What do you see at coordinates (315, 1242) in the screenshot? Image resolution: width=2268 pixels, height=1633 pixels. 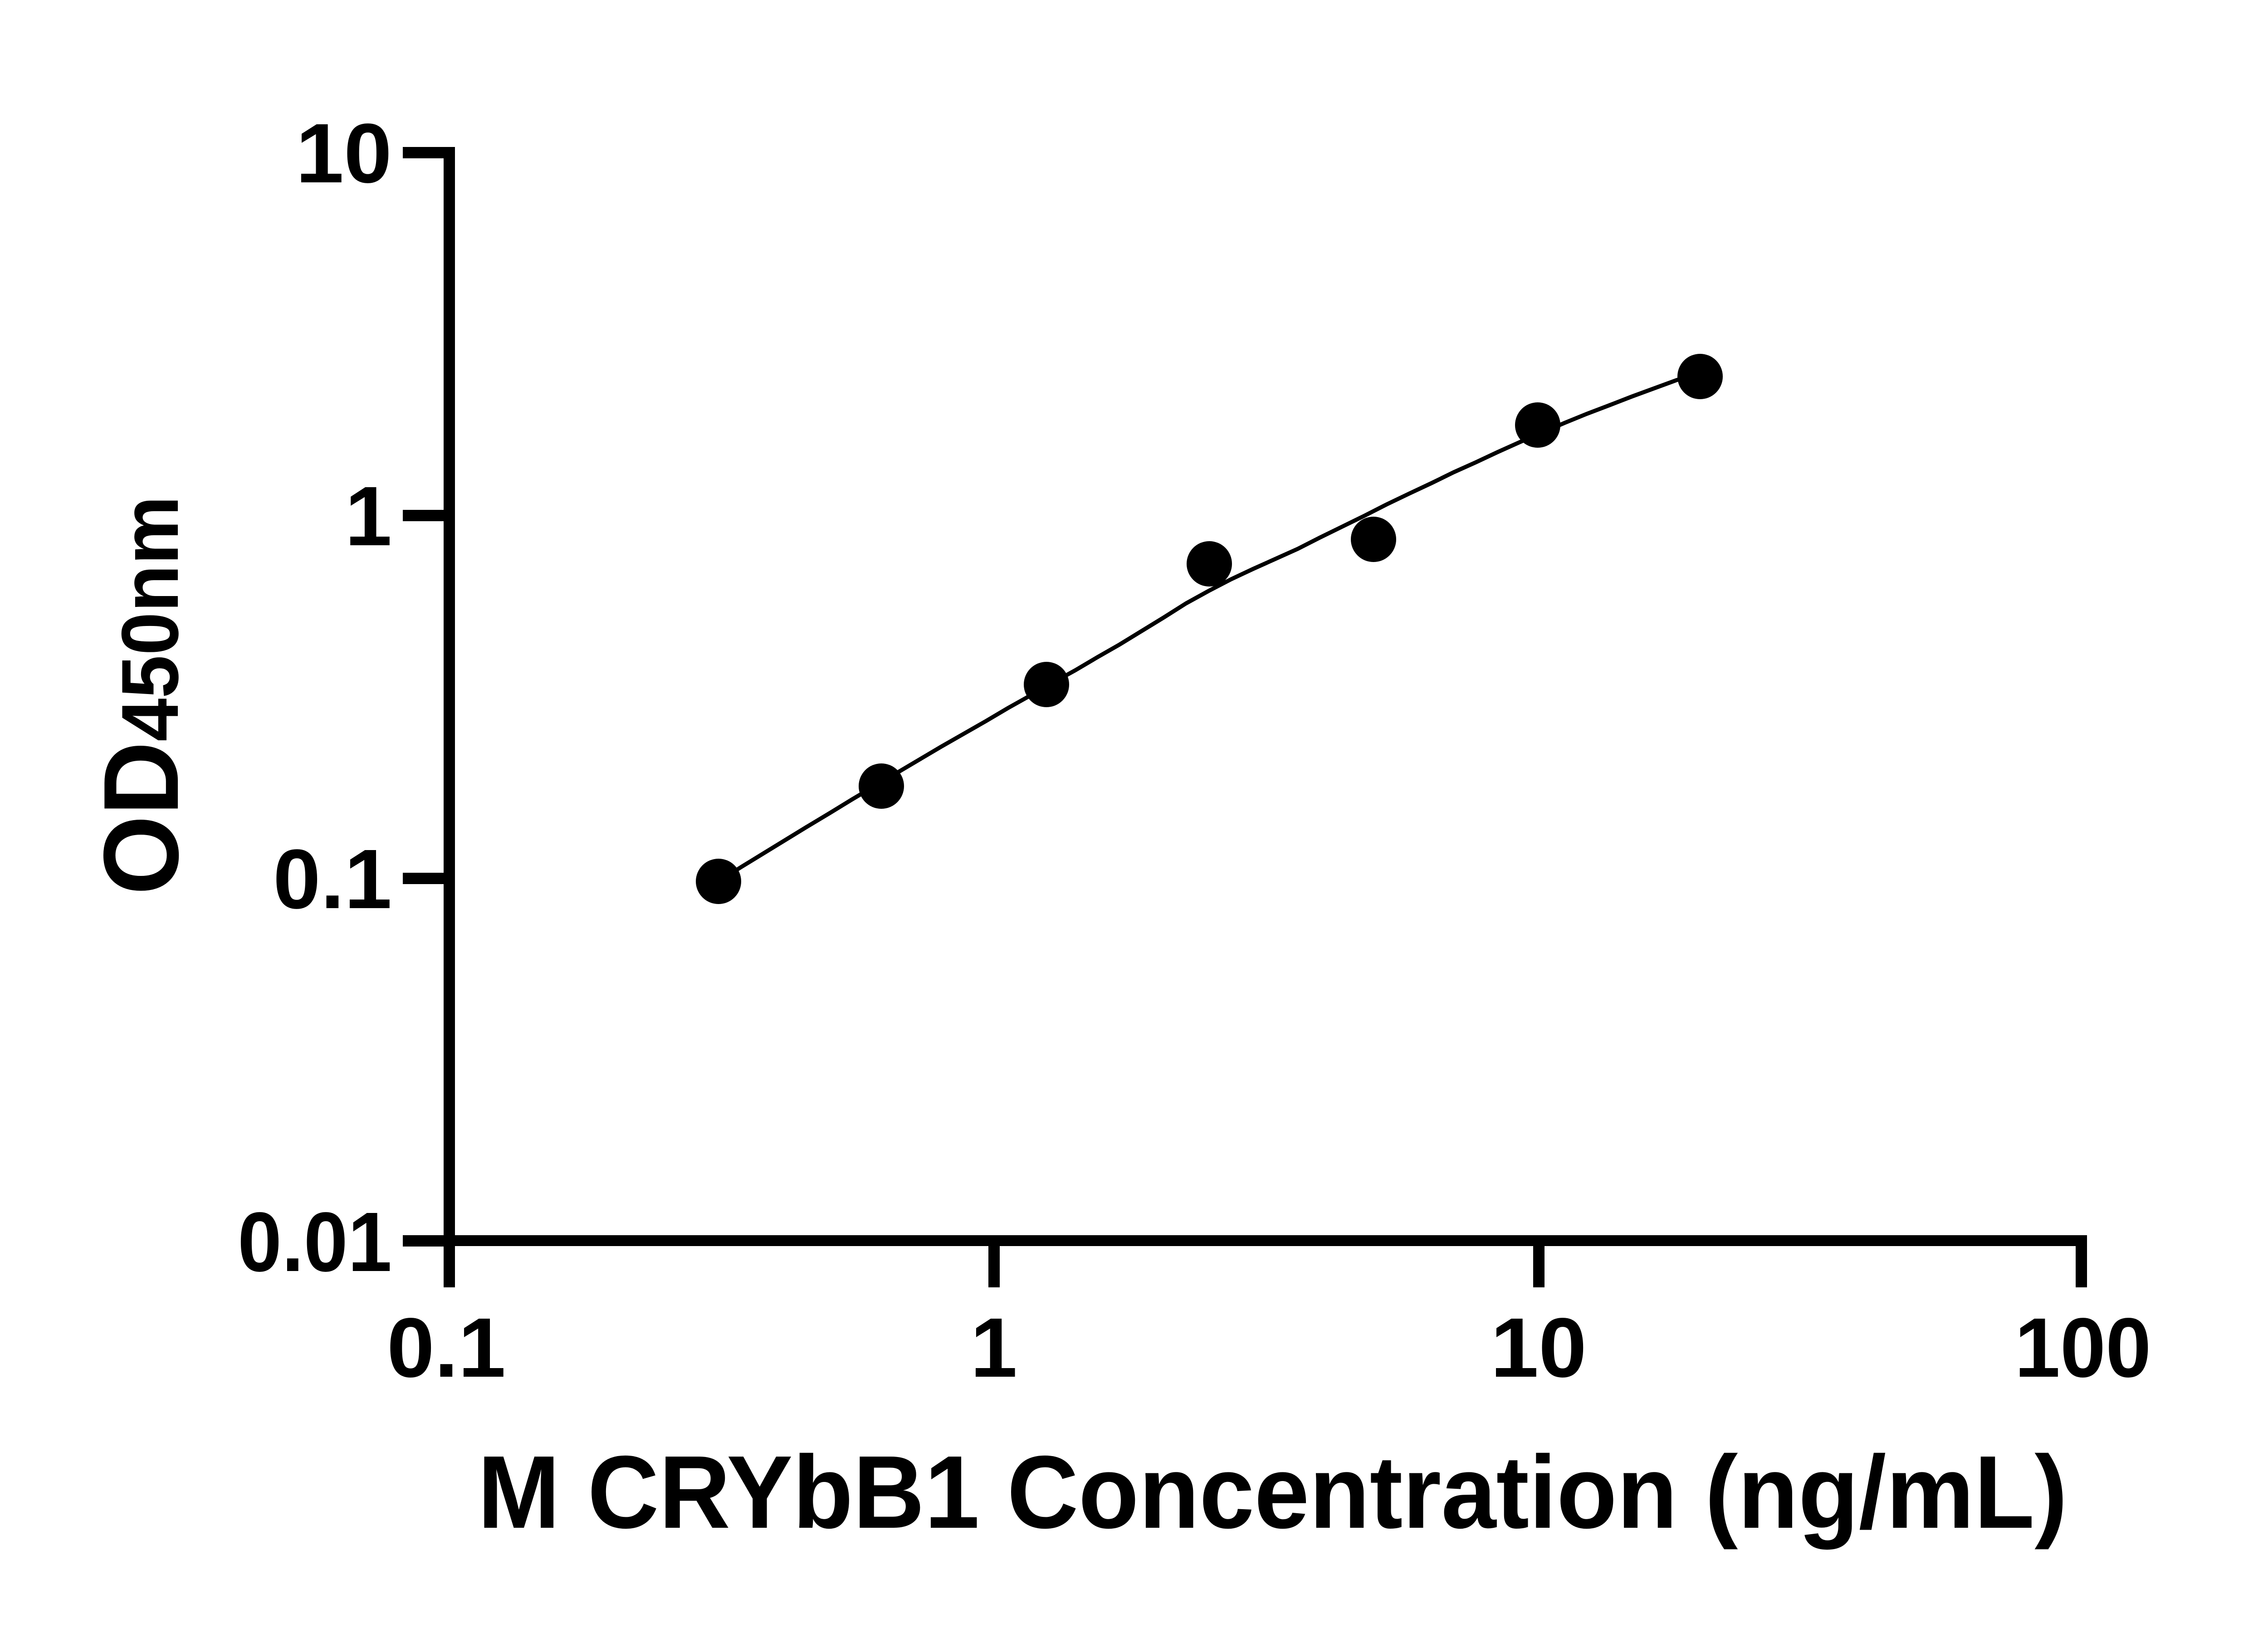 I see `svg-text: 0.01` at bounding box center [315, 1242].